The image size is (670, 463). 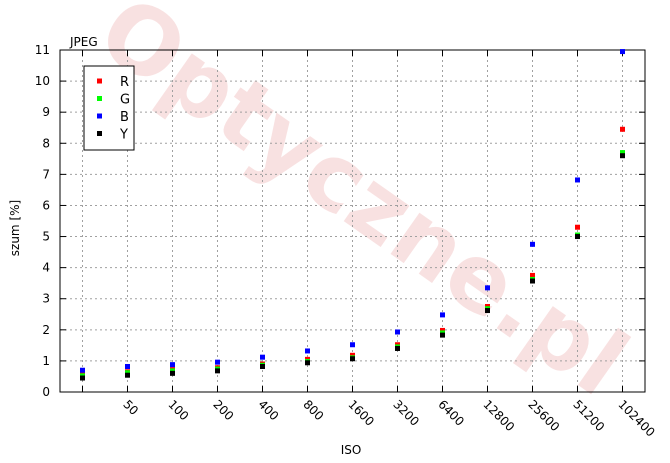 I want to click on x-tick-label: 25600, so click(x=543, y=415).